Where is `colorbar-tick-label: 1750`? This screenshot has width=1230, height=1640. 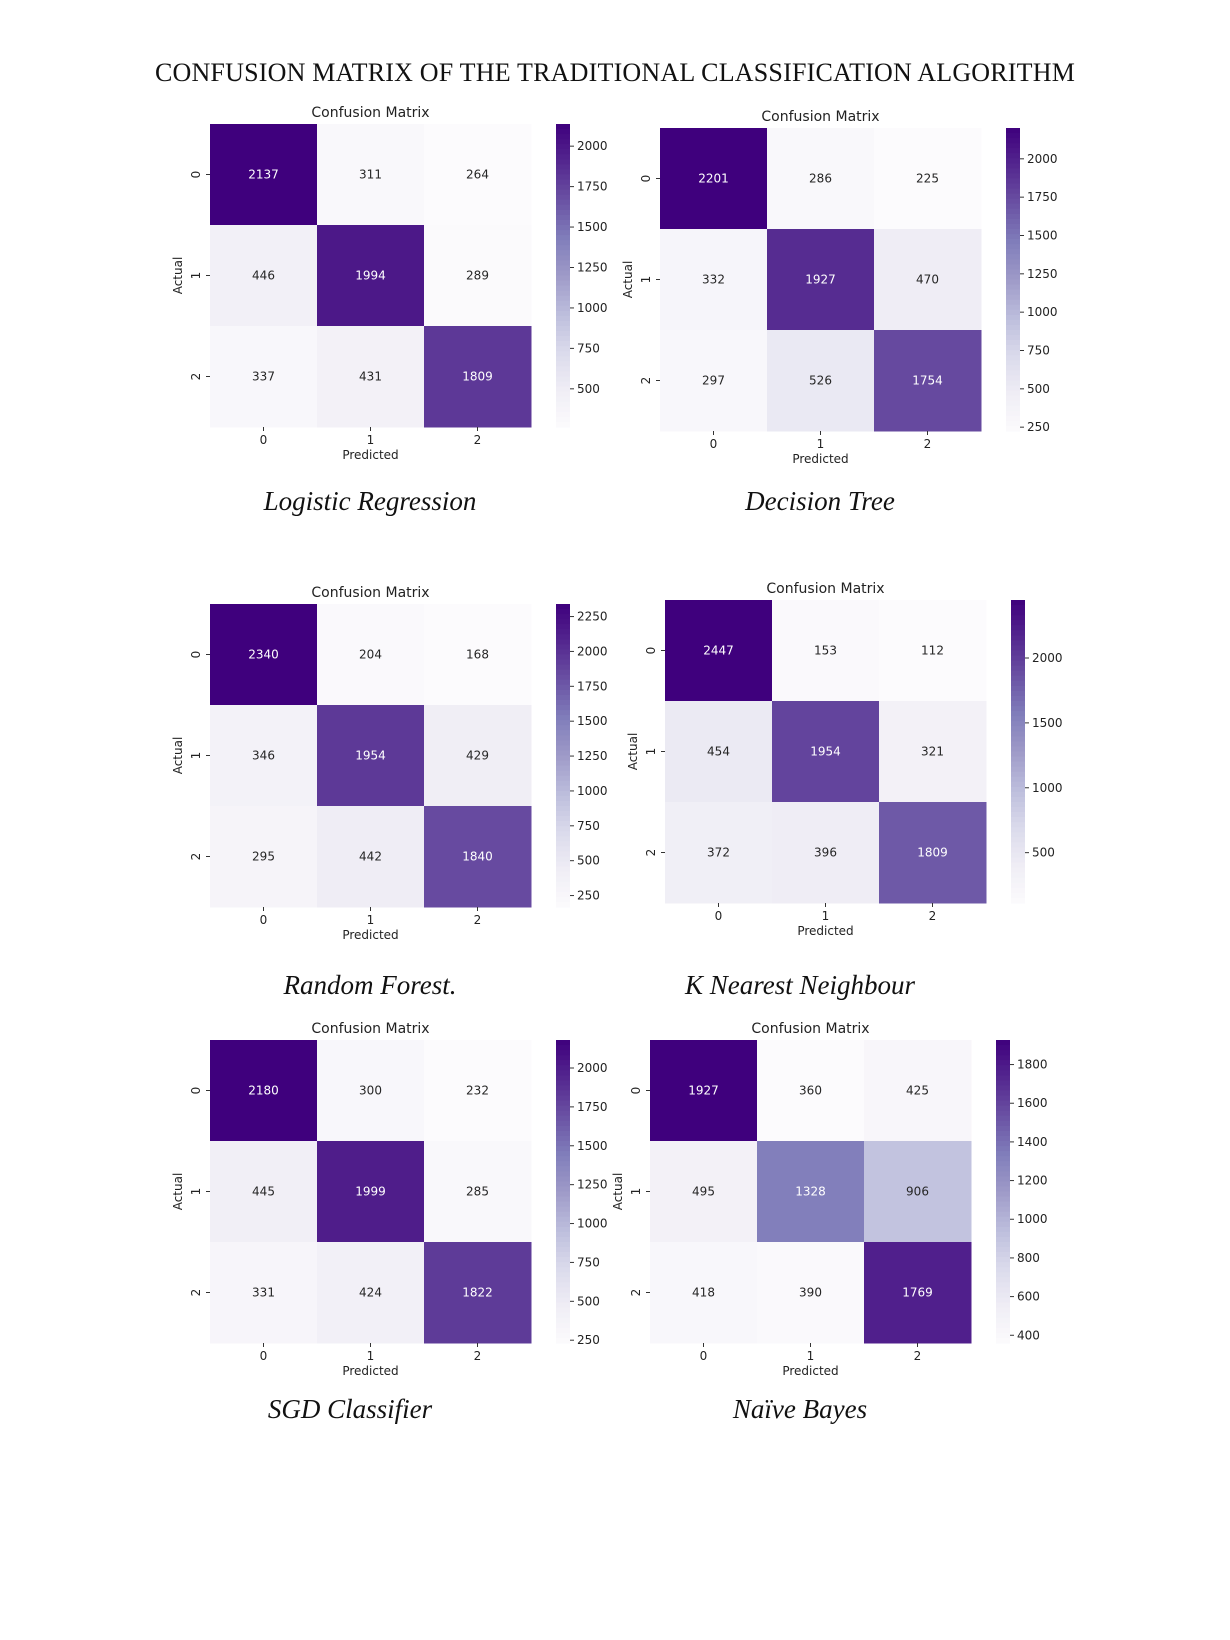 colorbar-tick-label: 1750 is located at coordinates (592, 1107).